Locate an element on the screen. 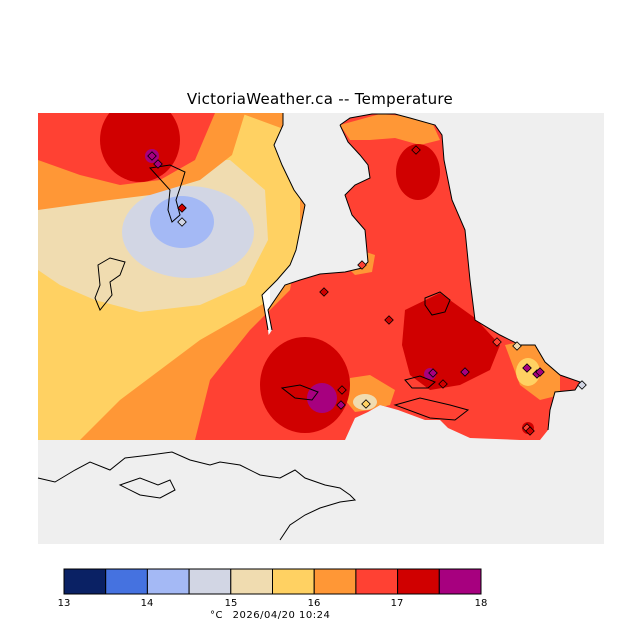  coast-west-mainland is located at coordinates (283, 222).